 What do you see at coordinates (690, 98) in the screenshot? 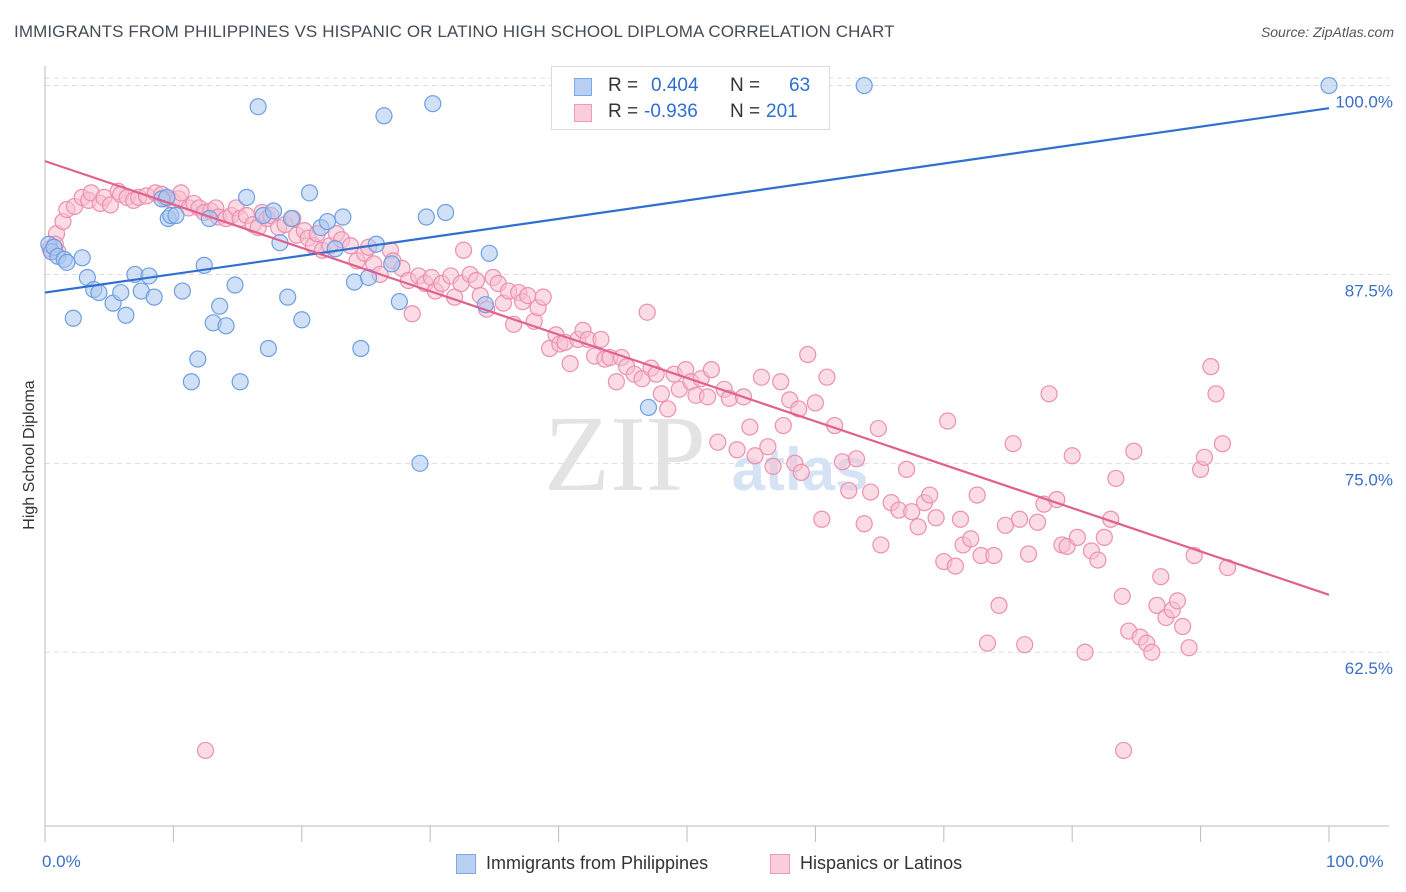
I see `correlation-legend: R = 0.404 N = 63 R = -0.936 N = 201` at bounding box center [690, 98].